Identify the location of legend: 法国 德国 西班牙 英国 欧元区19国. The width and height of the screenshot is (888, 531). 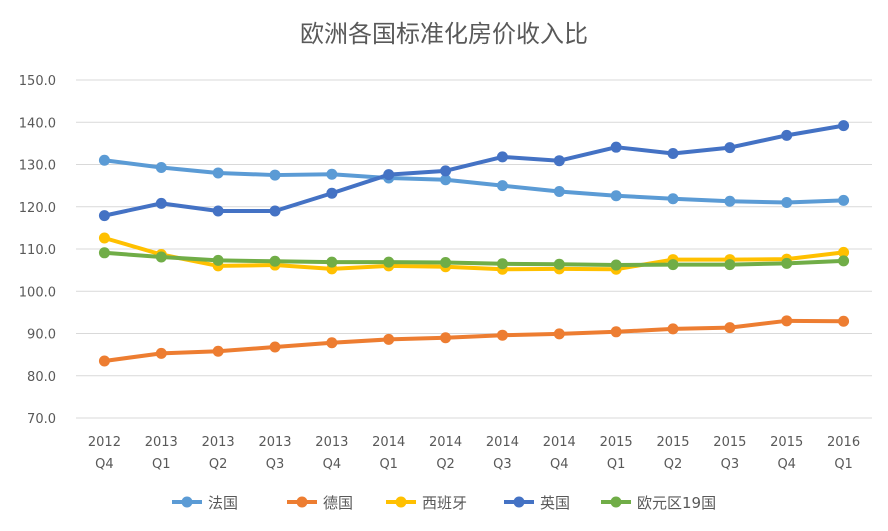
(444, 503).